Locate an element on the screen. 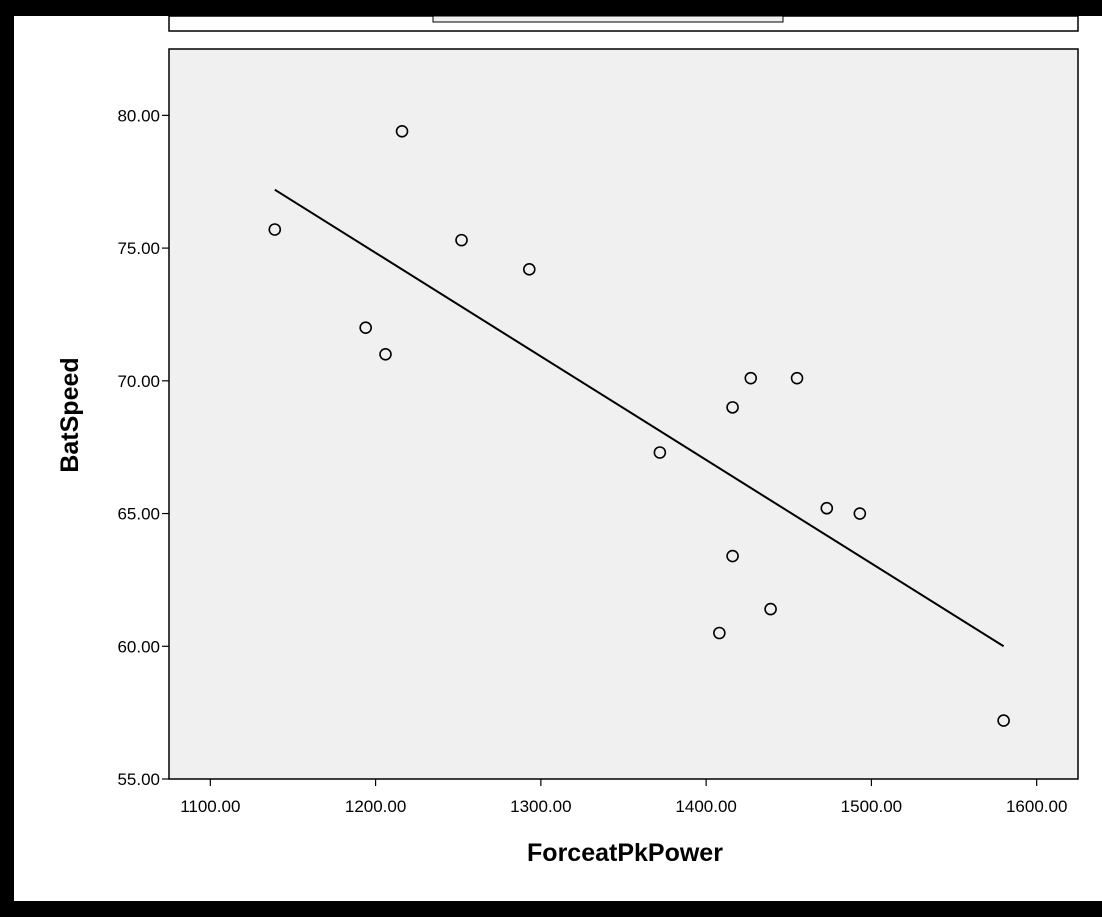 Image resolution: width=1102 pixels, height=917 pixels. legend-inner-remnant is located at coordinates (608, 19).